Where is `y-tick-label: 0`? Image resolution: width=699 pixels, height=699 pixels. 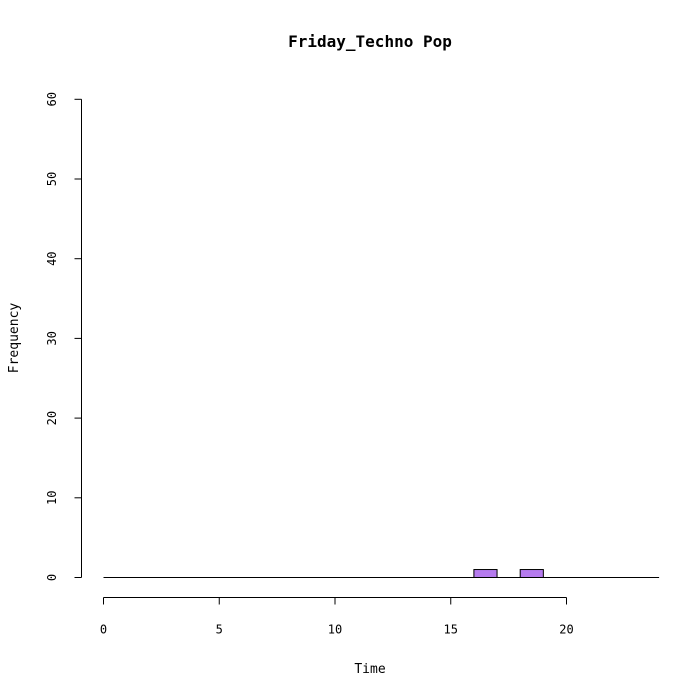 y-tick-label: 0 is located at coordinates (52, 577).